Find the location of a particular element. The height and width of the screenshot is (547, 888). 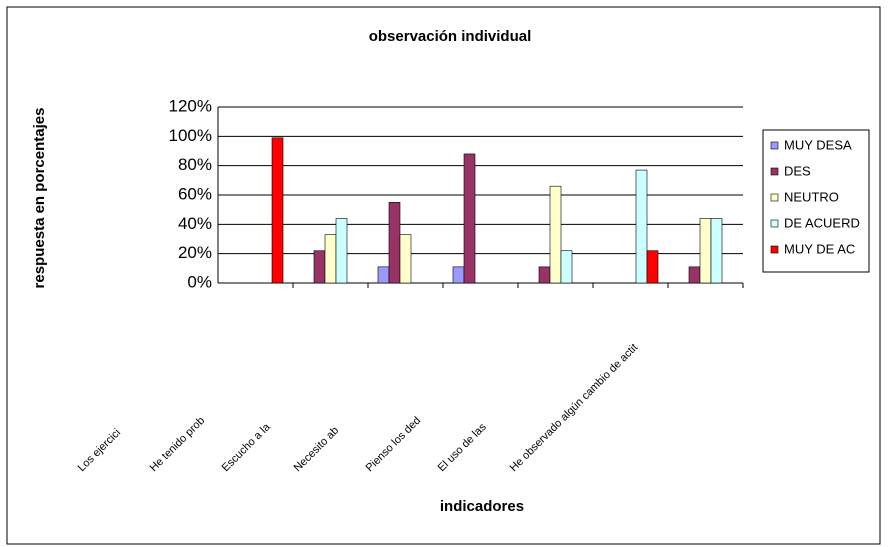

x-axis-label: indicadores is located at coordinates (482, 506).